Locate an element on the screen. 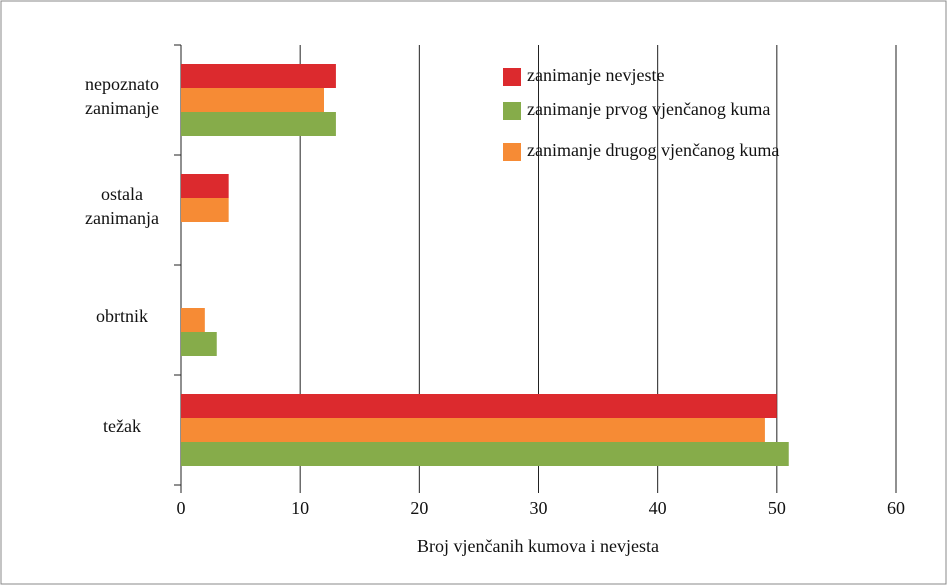  y-tick-label: obrtnik is located at coordinates (122, 316).